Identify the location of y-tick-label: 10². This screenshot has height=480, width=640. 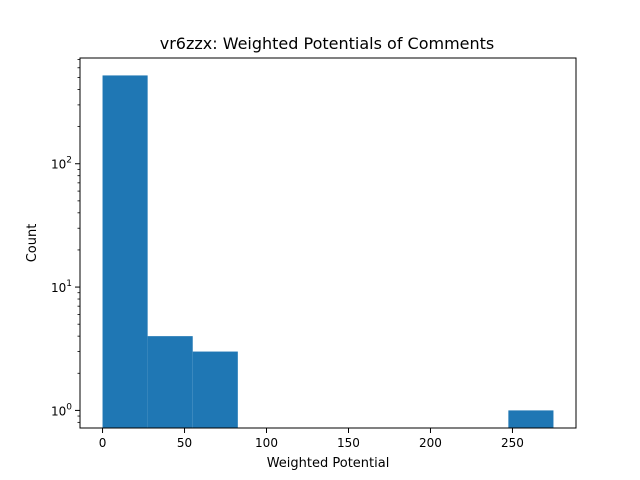
(61, 164).